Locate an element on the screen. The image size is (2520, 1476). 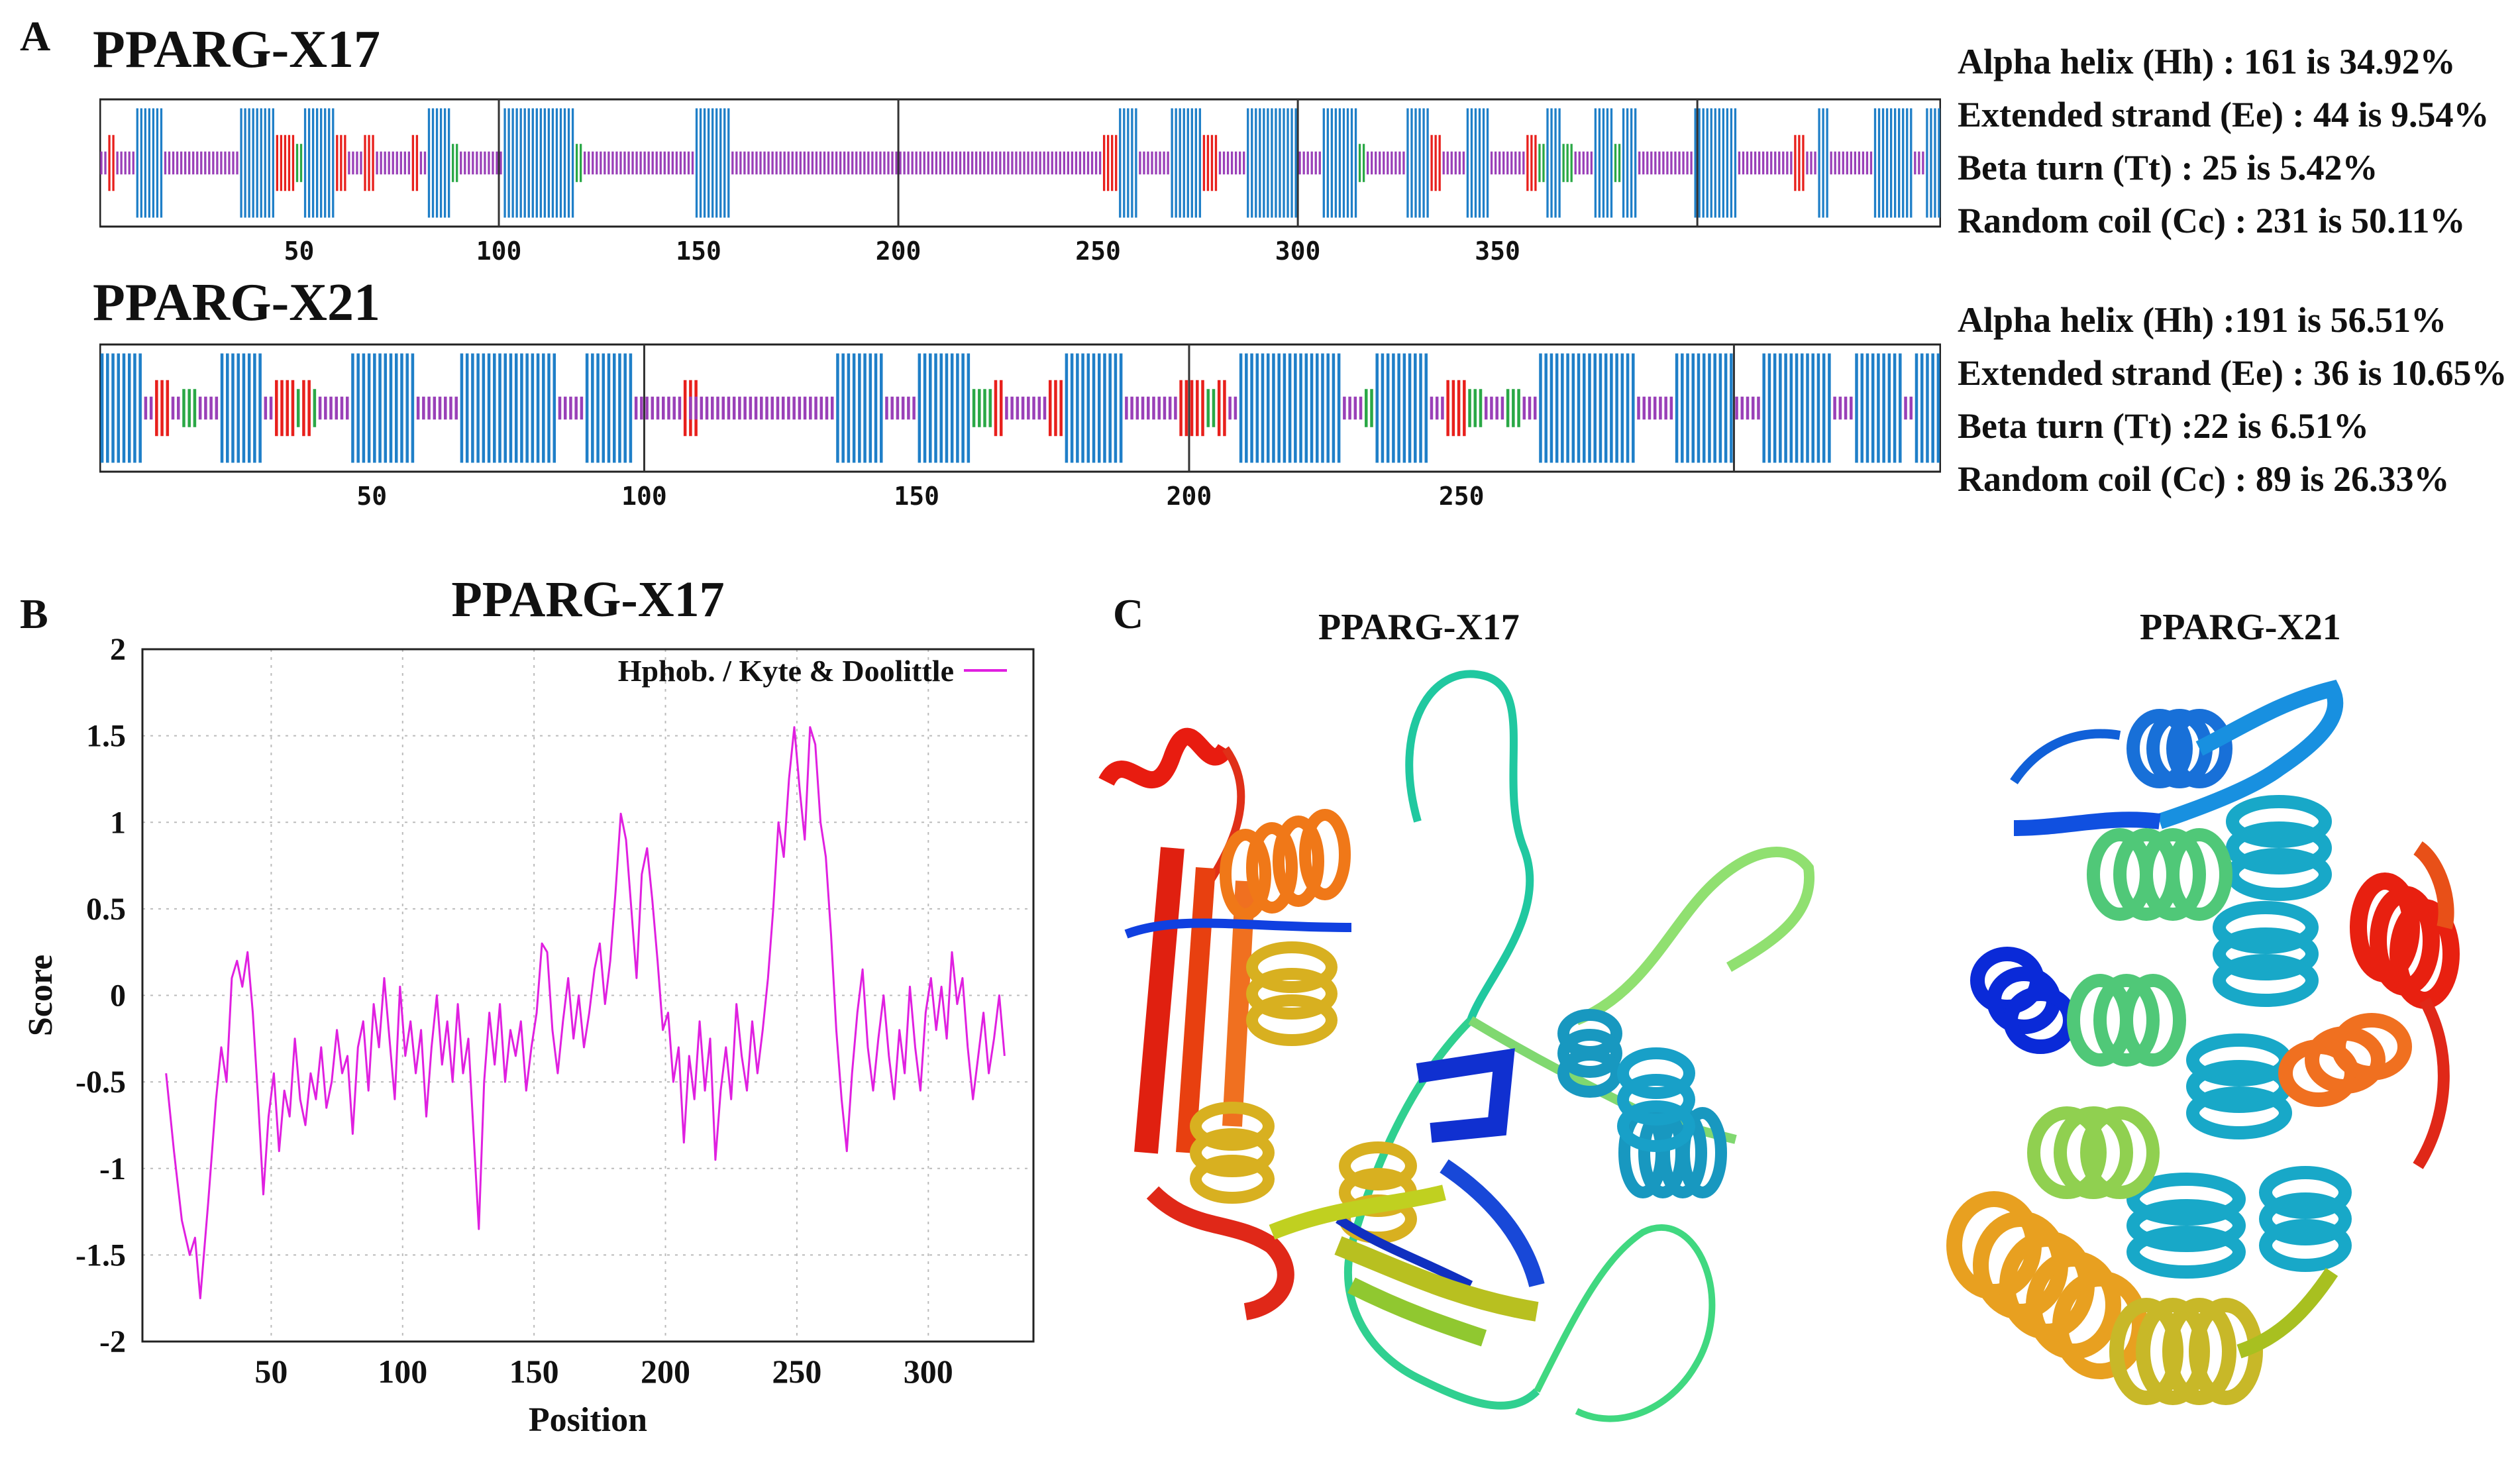
y-tick-label: 0 is located at coordinates (118, 996).